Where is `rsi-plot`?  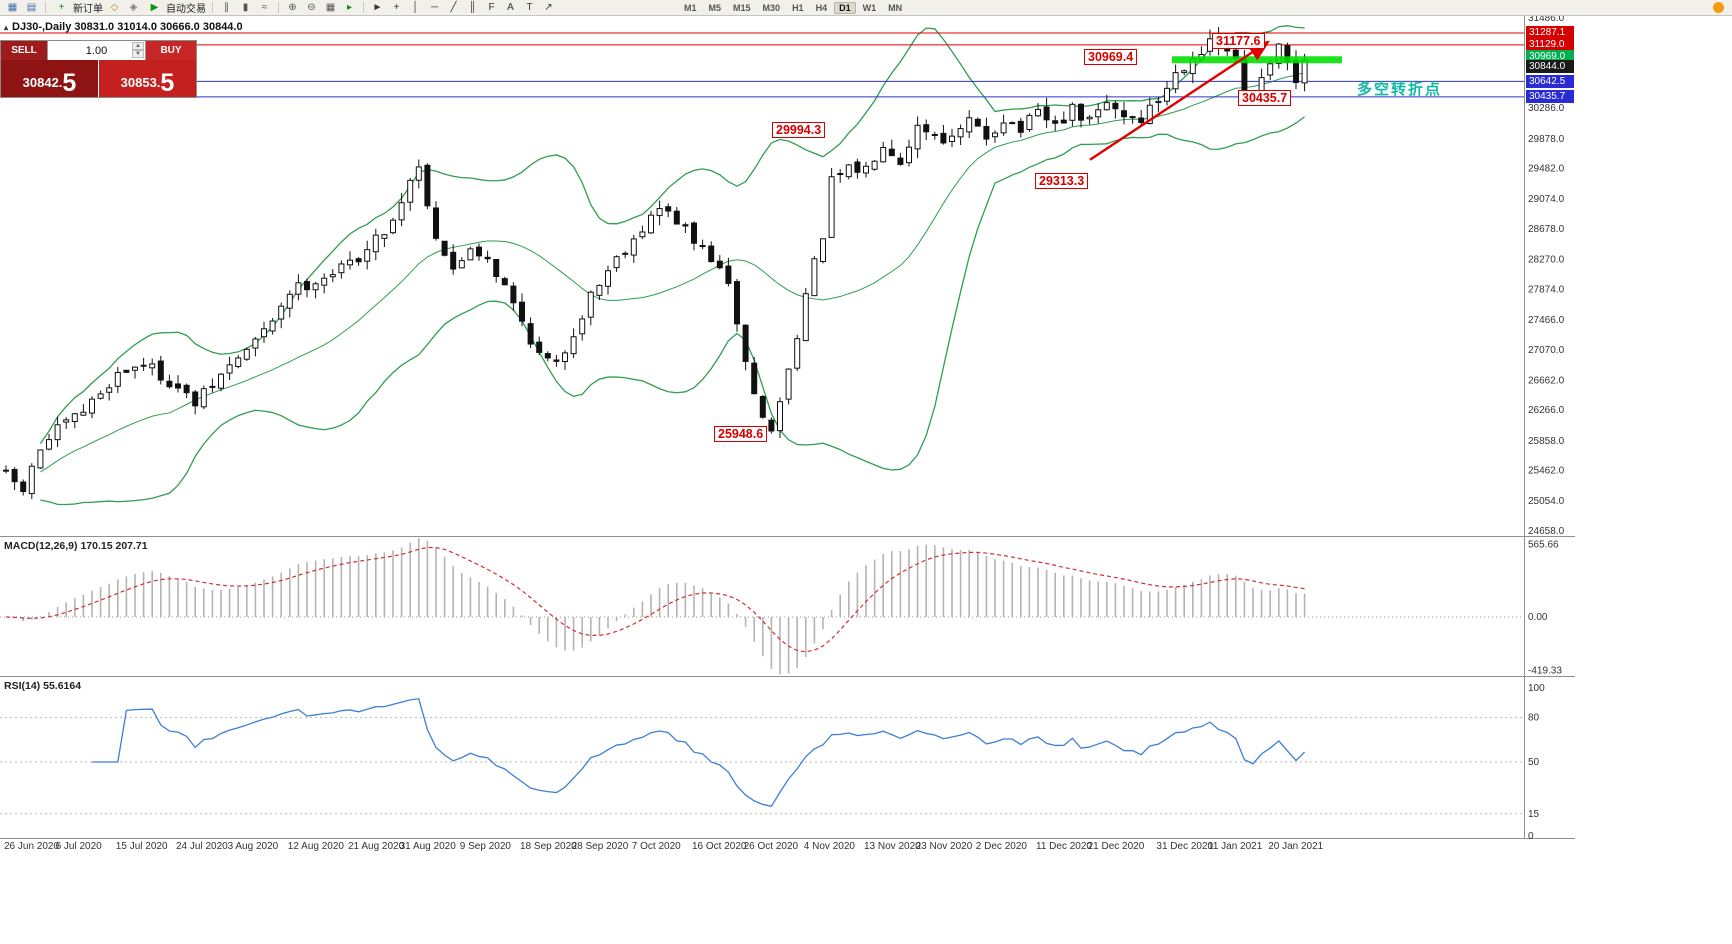
rsi-plot is located at coordinates (762, 756).